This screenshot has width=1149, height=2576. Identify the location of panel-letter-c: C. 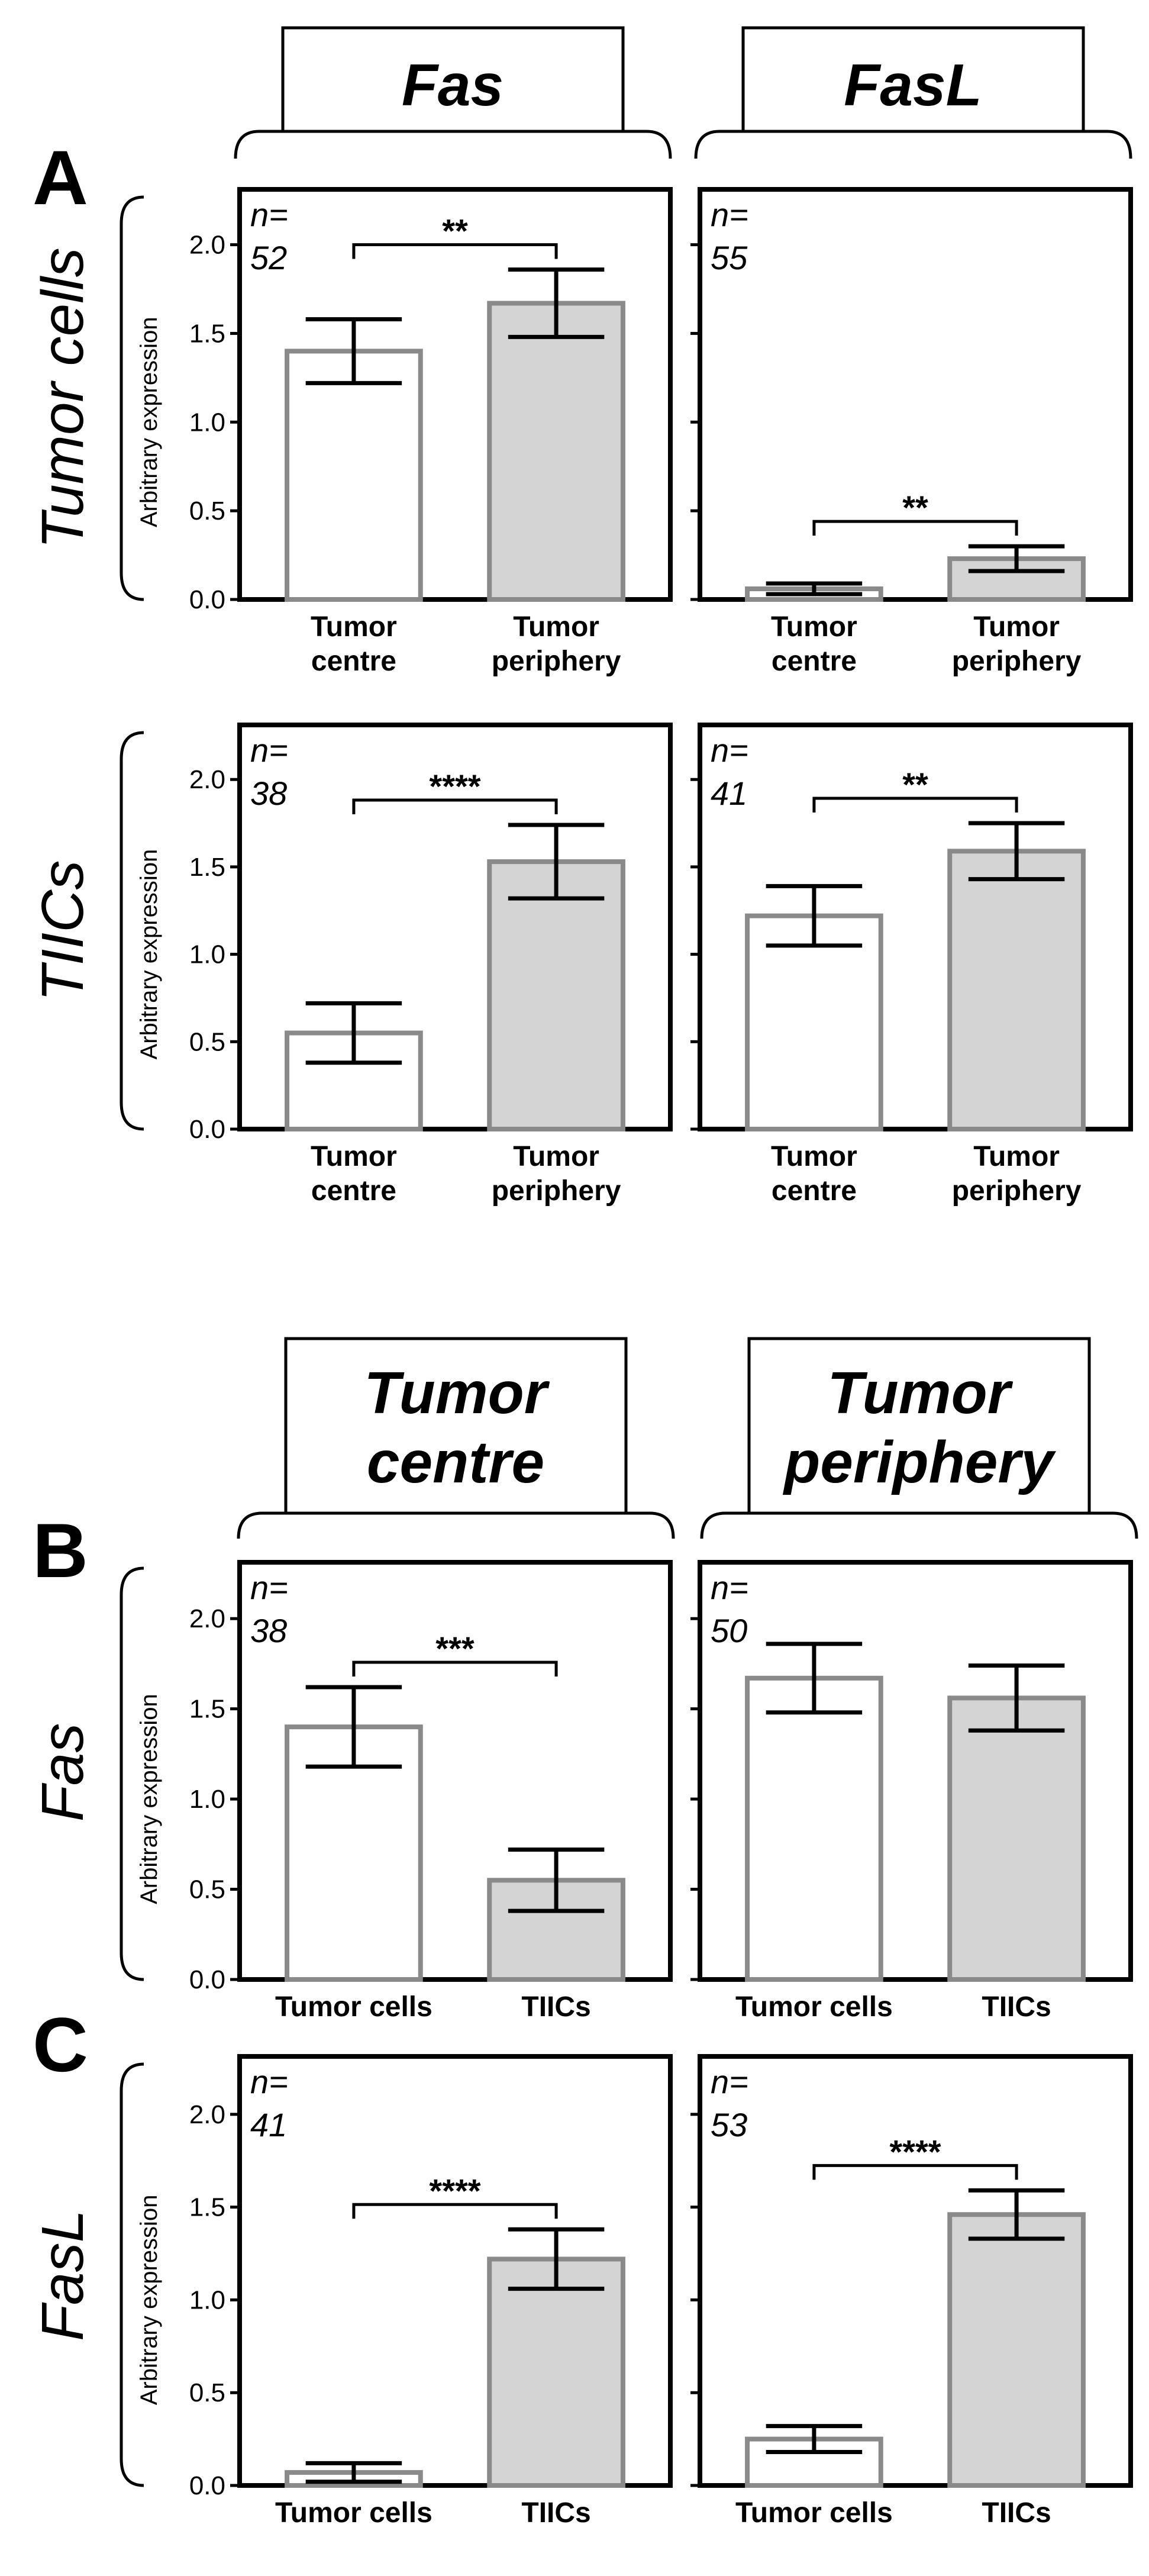
(61, 2044).